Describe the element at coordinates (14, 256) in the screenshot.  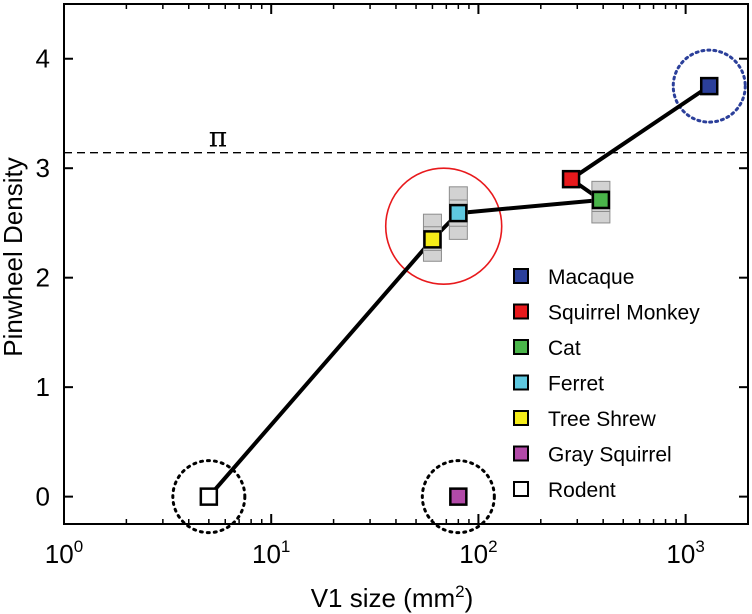
I see `y-axis-label: Pinwheel Density` at that location.